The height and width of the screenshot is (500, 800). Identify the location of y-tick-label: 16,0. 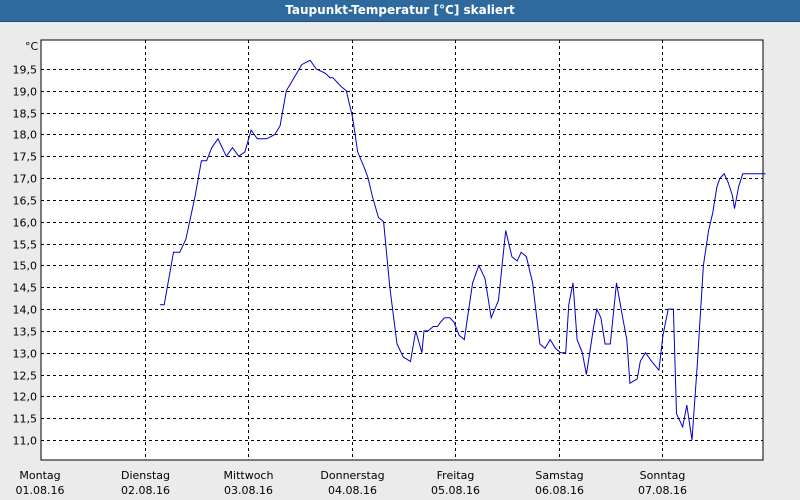
(25, 223).